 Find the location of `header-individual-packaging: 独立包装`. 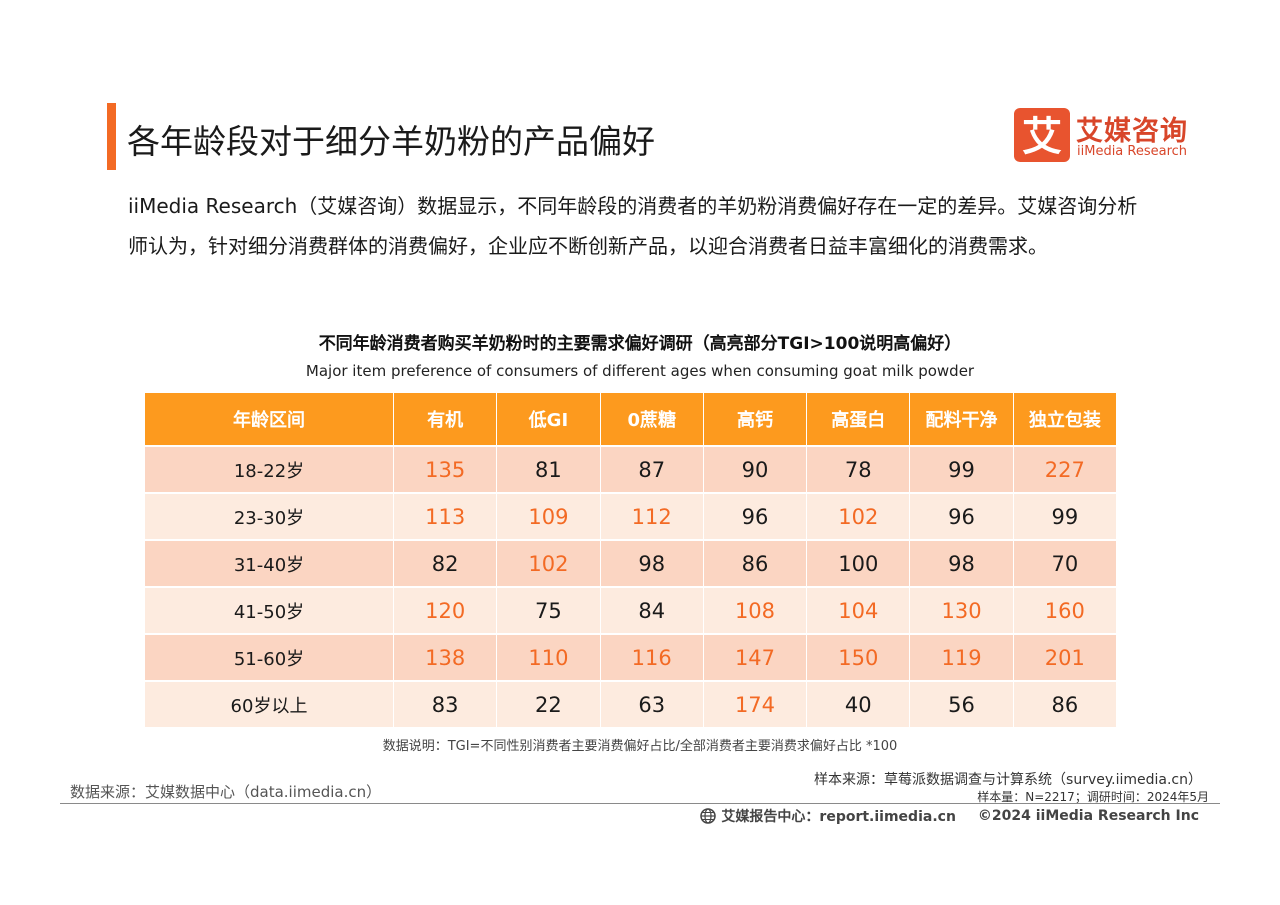

header-individual-packaging: 独立包装 is located at coordinates (1064, 419).